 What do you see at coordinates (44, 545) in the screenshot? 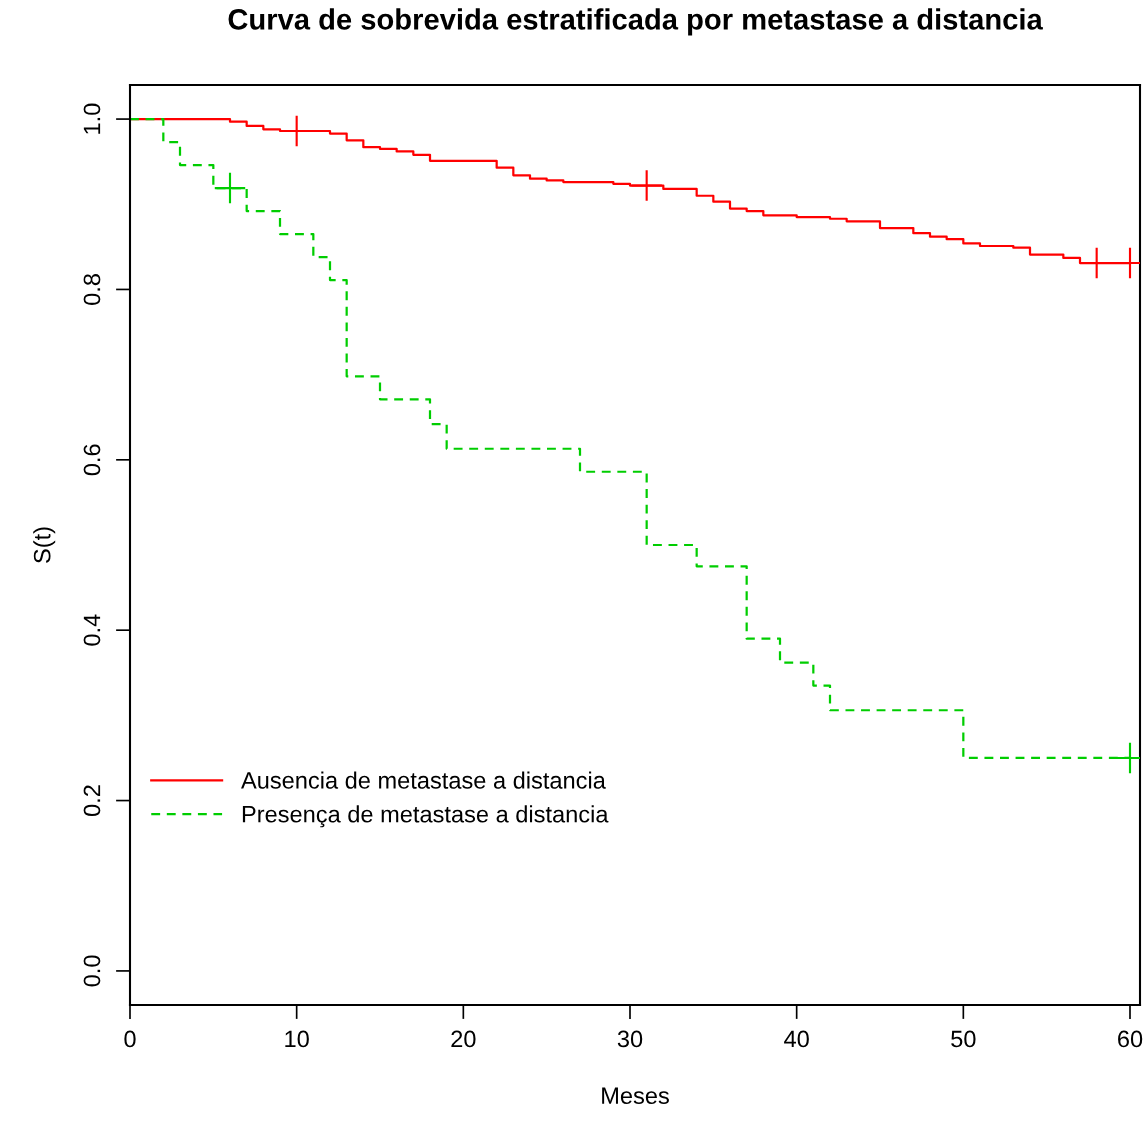
I see `y-axis-title: S(t)` at bounding box center [44, 545].